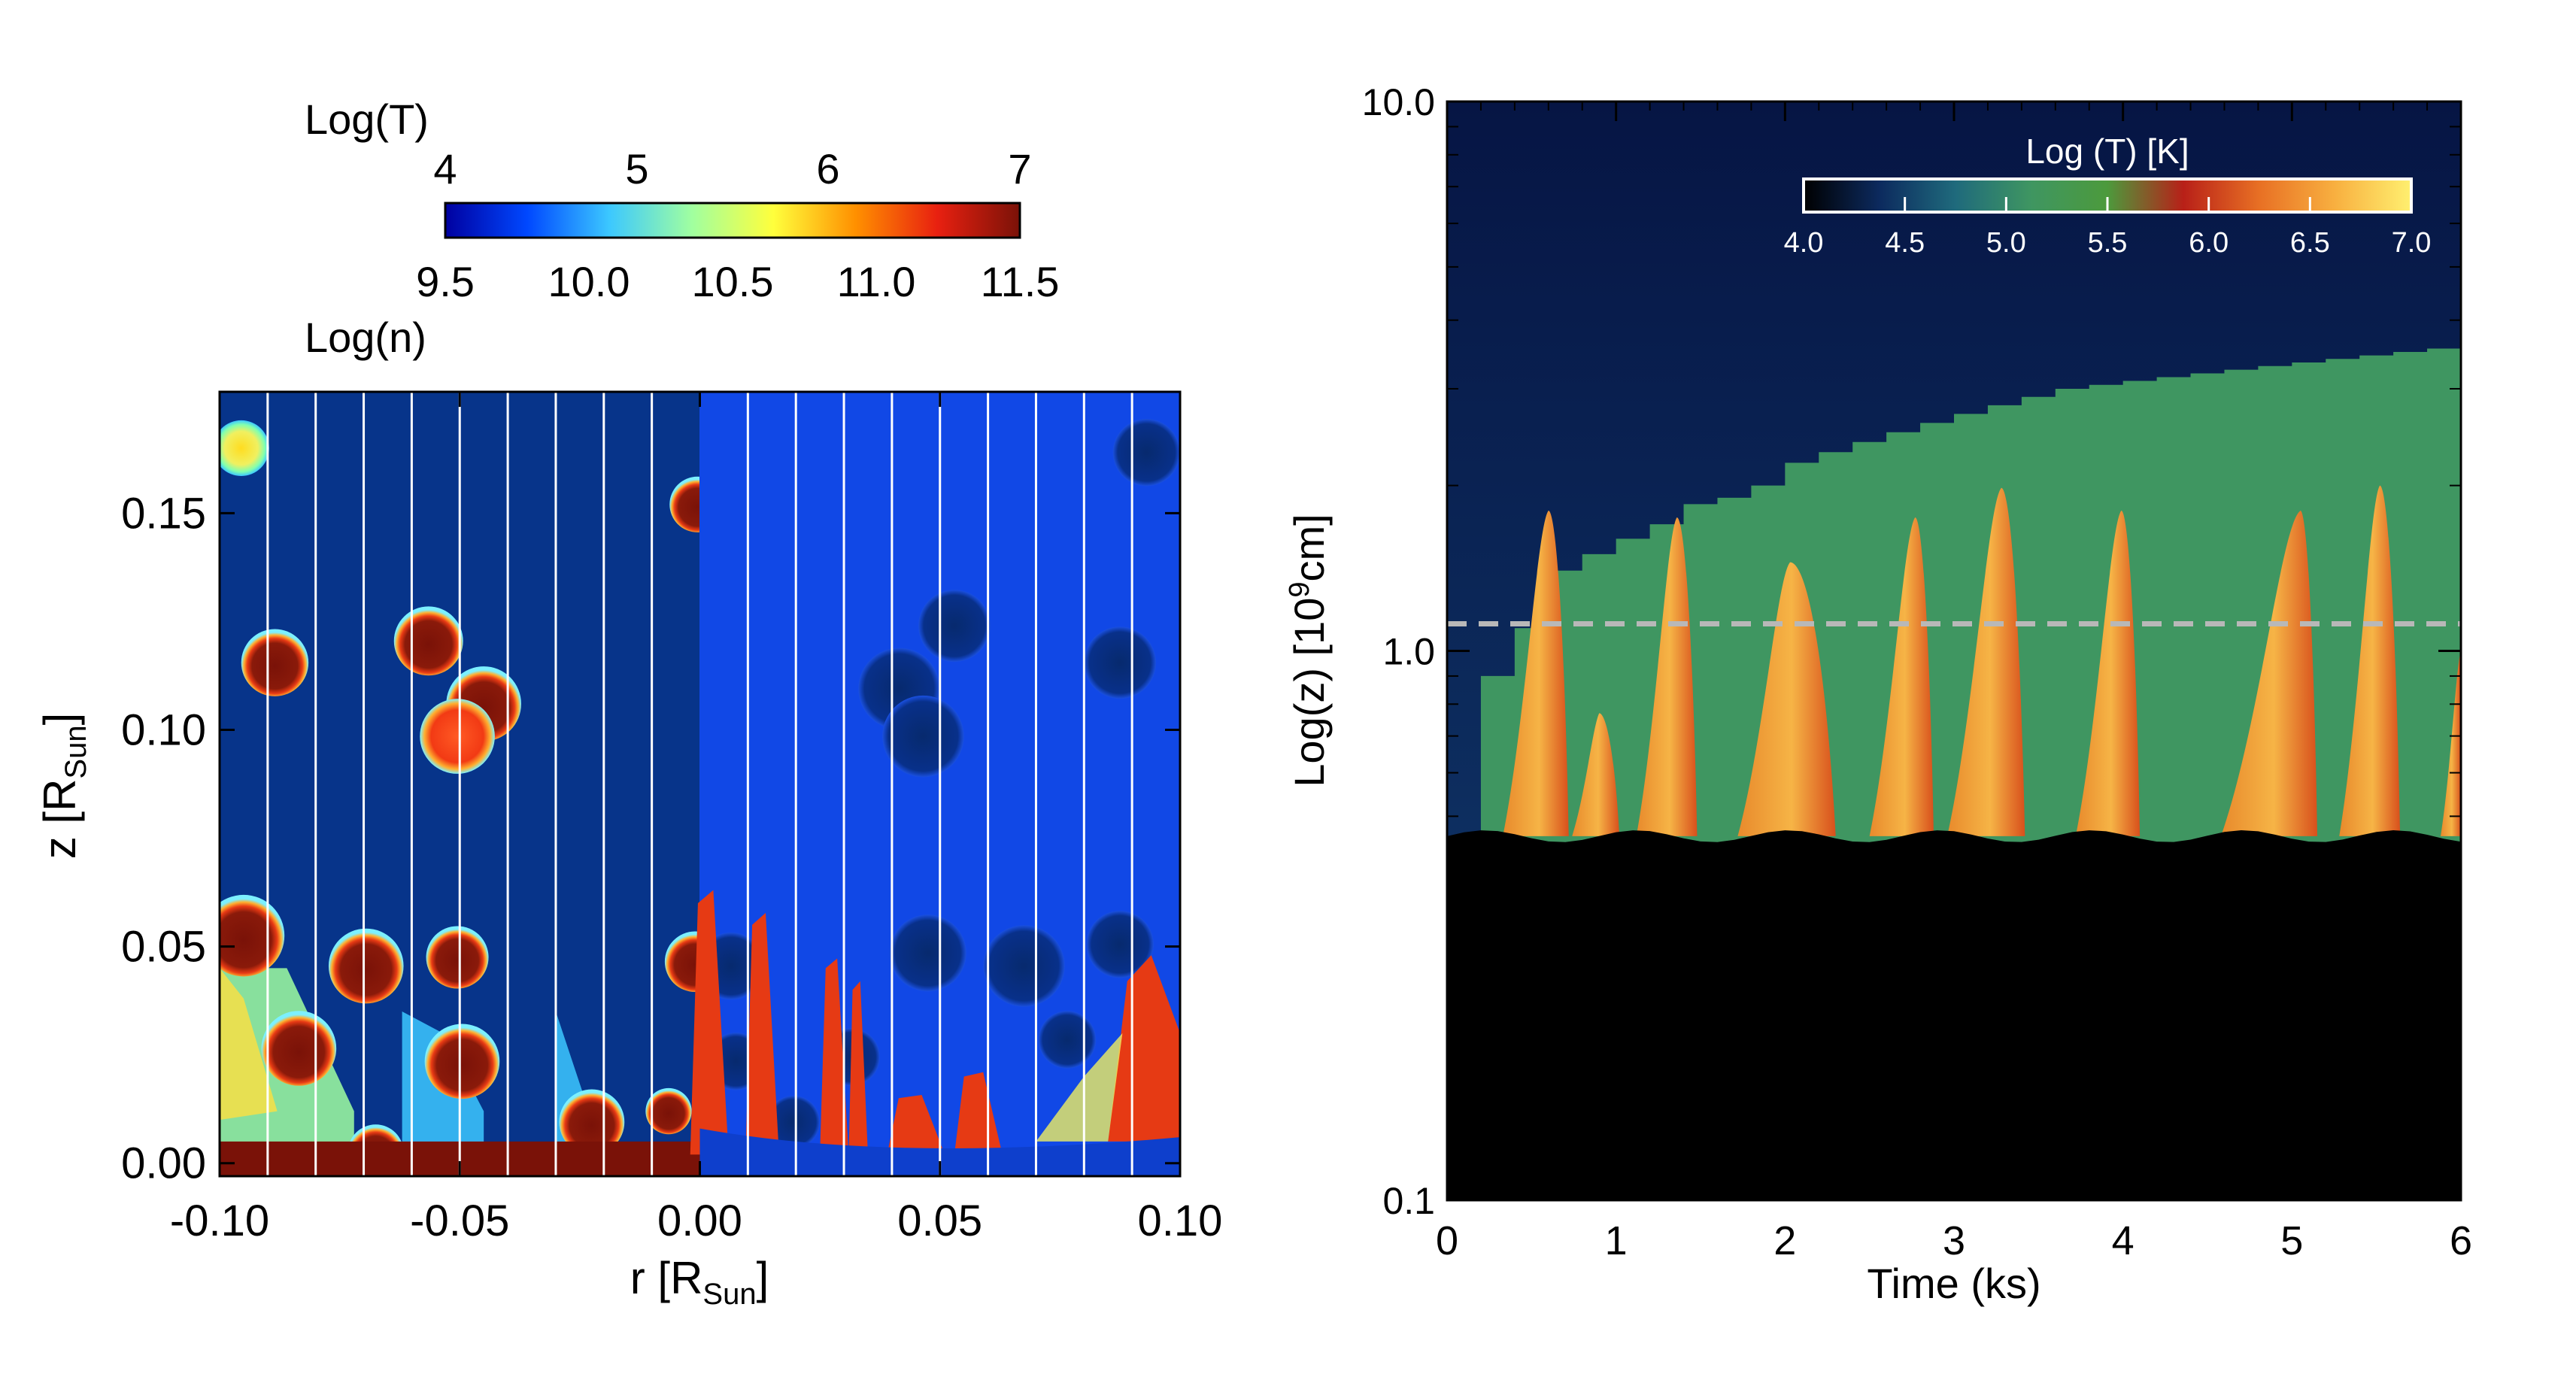 The image size is (2576, 1389). What do you see at coordinates (1784, 1241) in the screenshot?
I see `x-tick-label: 2` at bounding box center [1784, 1241].